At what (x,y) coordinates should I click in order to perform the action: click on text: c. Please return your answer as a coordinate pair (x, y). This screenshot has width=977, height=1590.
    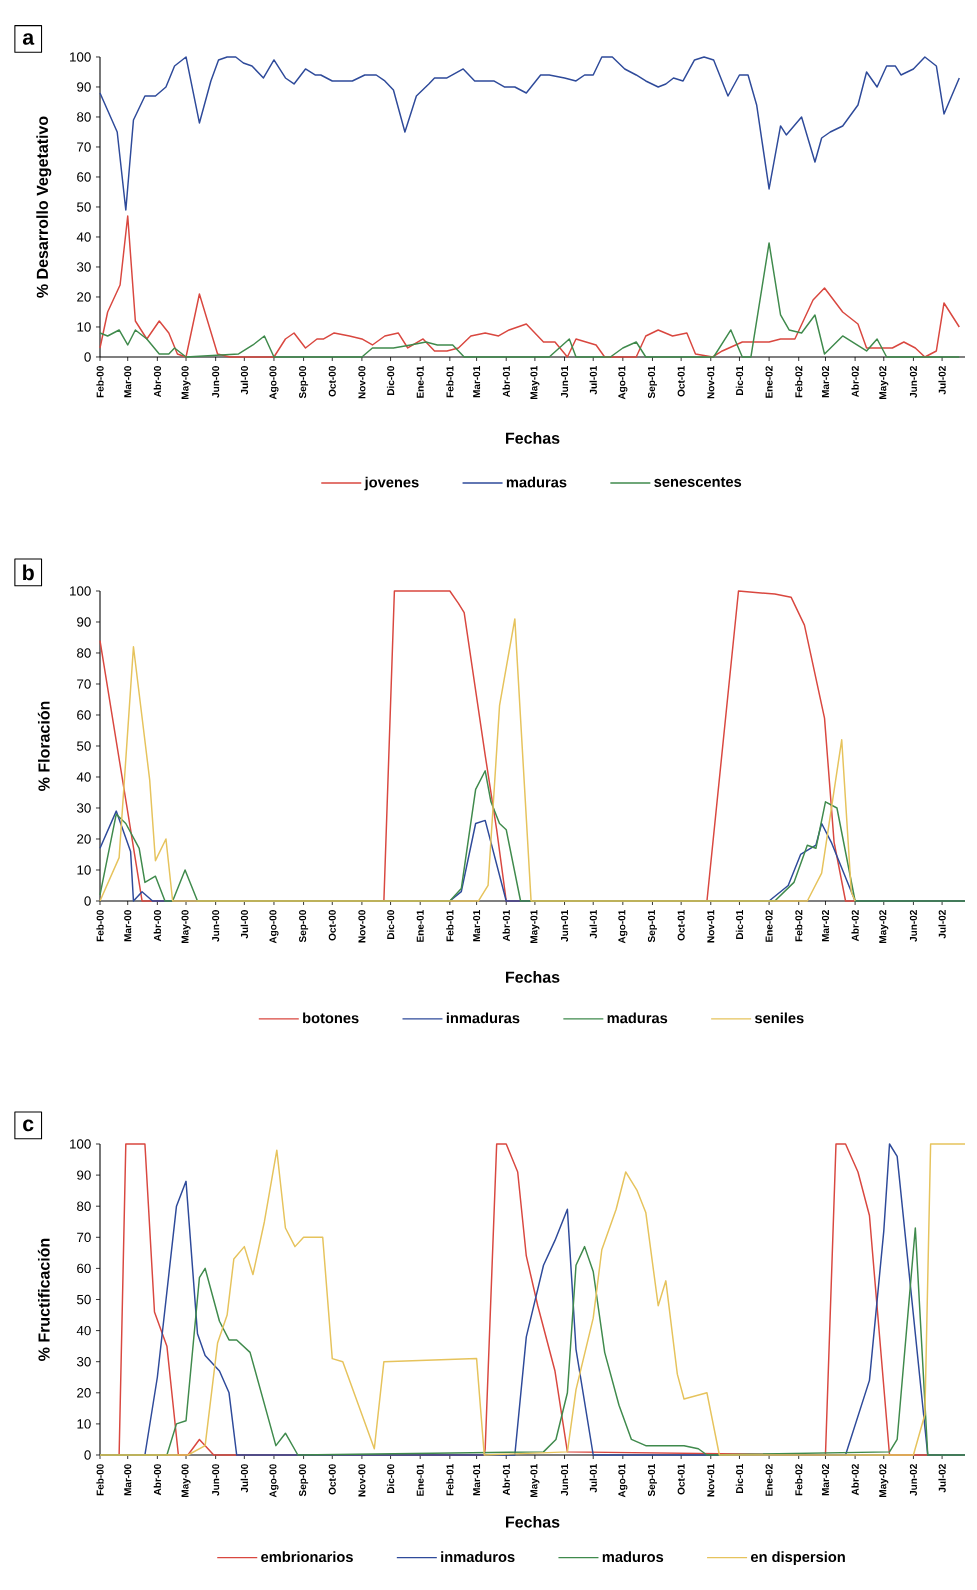
    Looking at the image, I should click on (28, 1125).